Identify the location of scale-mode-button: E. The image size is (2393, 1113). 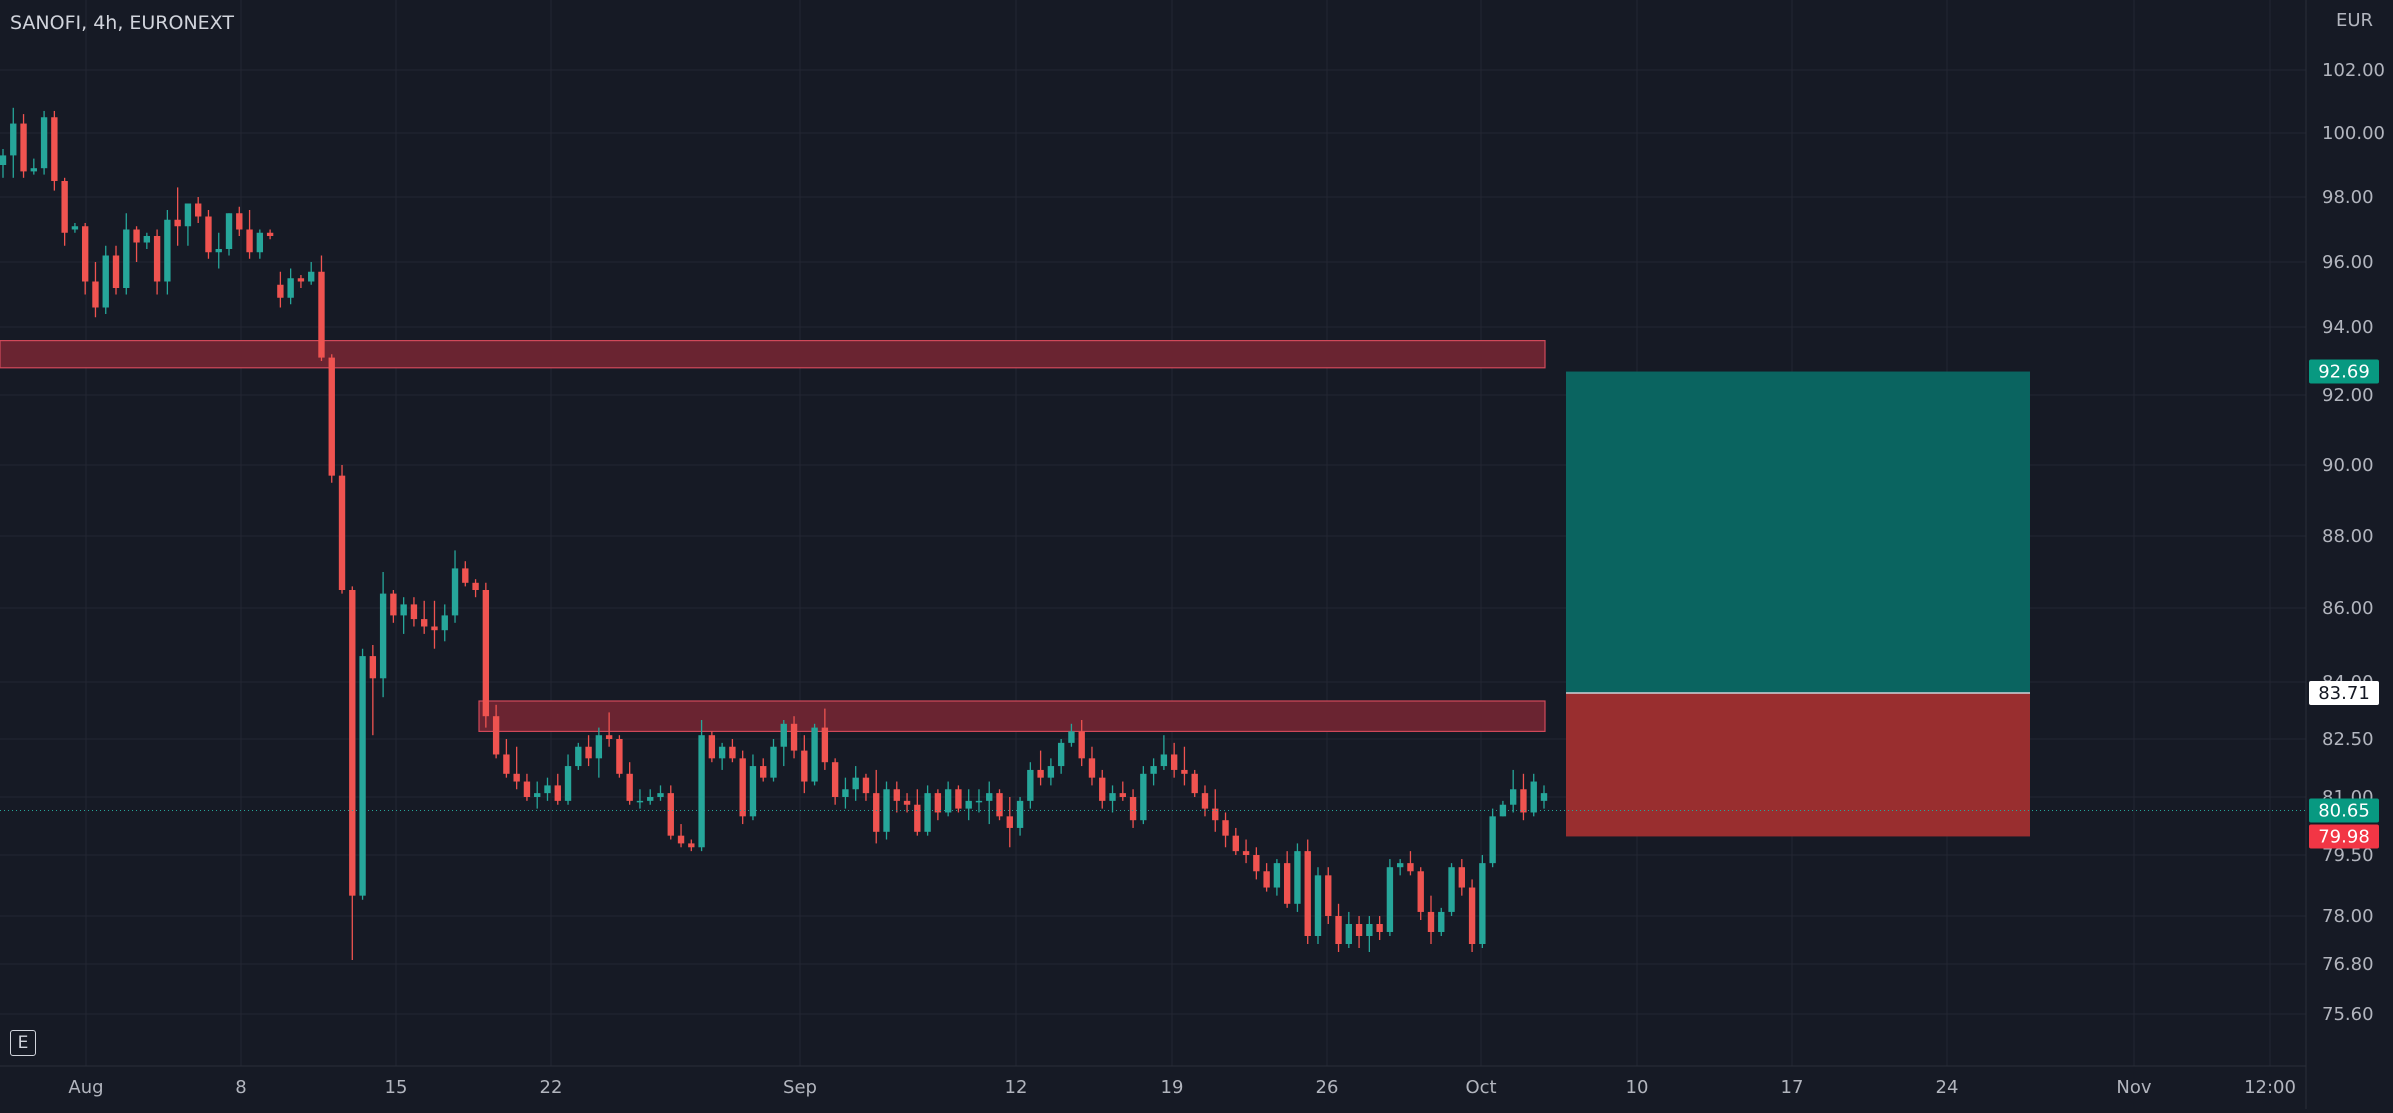
(23, 1043).